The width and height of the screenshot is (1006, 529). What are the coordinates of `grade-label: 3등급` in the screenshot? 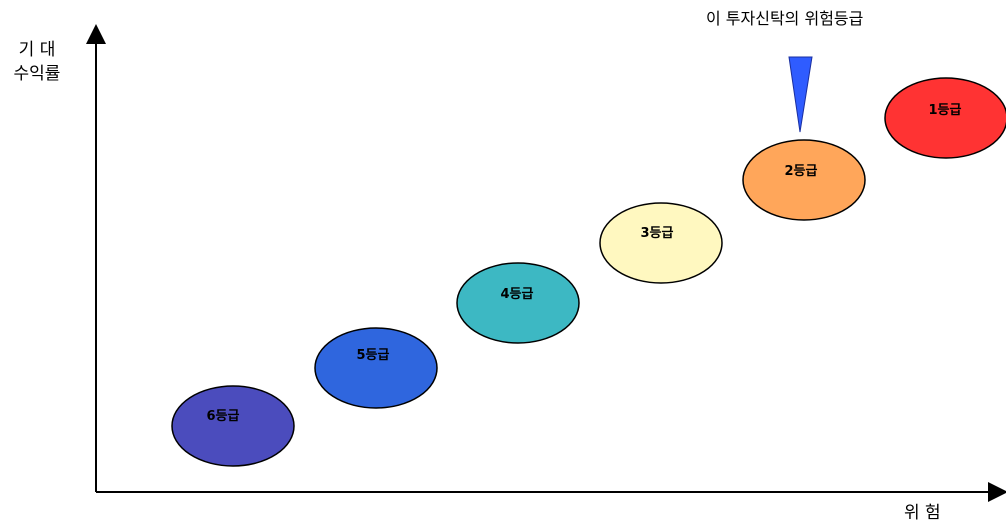 It's located at (657, 233).